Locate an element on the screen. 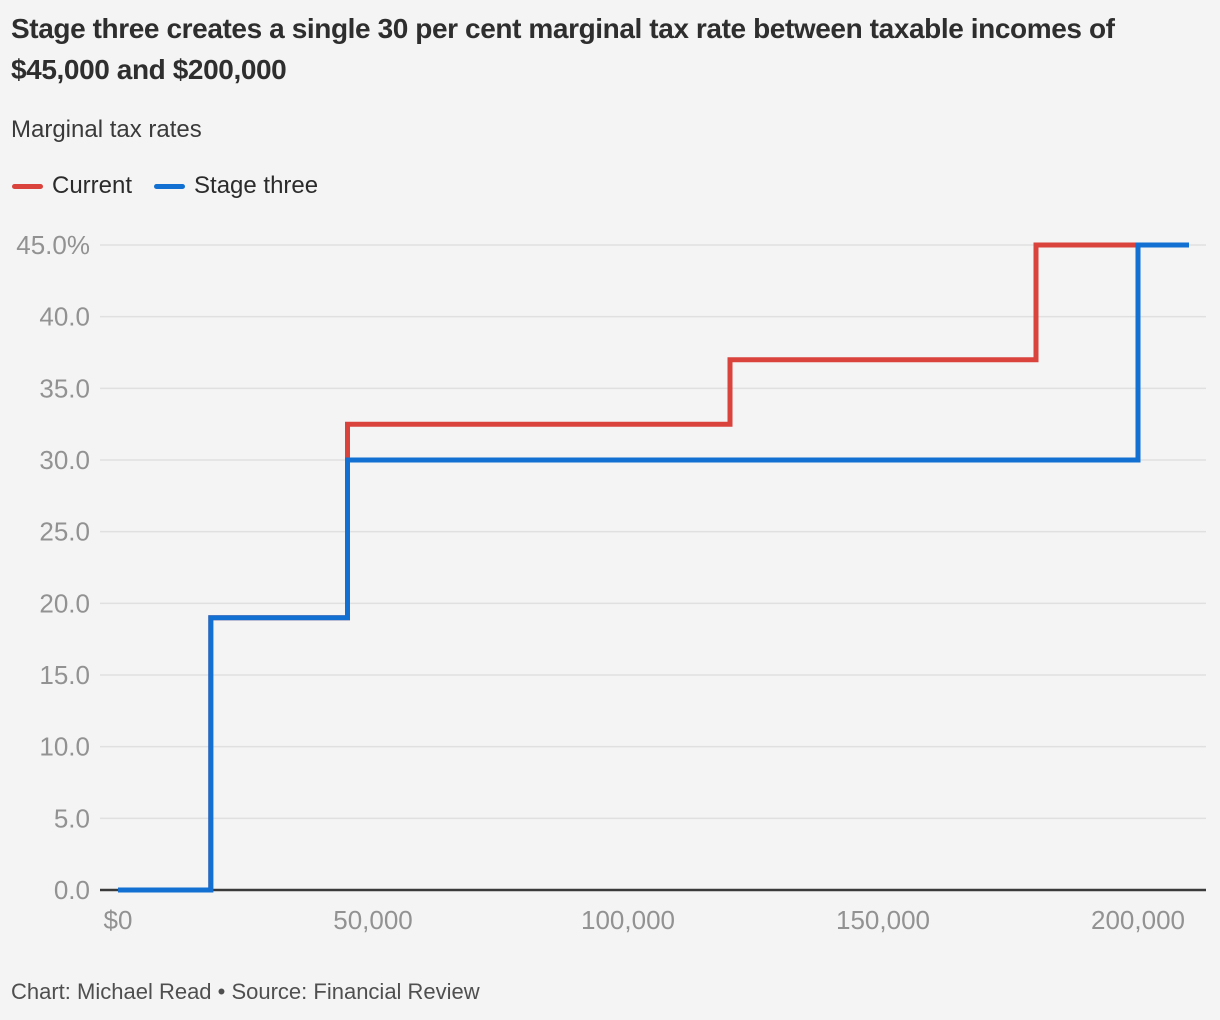  y-tick-label: 35.0 is located at coordinates (64, 388).